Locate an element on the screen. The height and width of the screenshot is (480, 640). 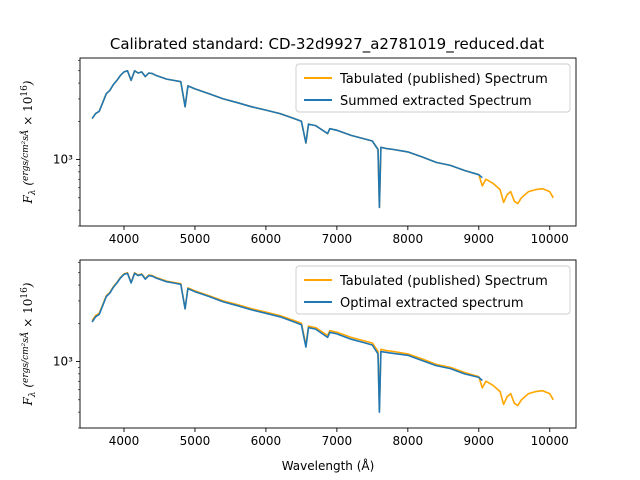
legend-label: Optimal extracted spectrum is located at coordinates (432, 303).